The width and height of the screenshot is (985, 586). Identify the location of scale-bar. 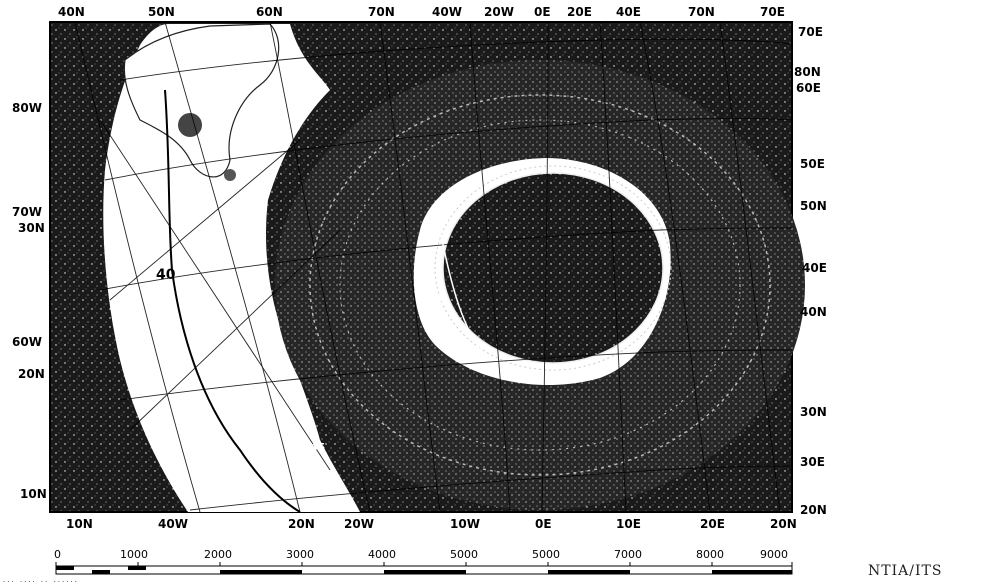
(424, 568).